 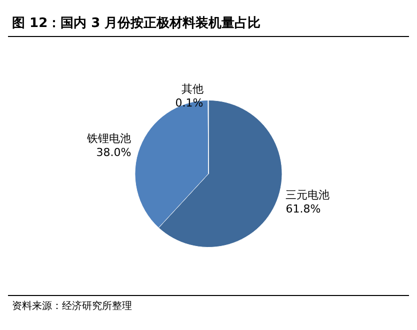 I want to click on text: 资料来源：经济研究所整理, so click(x=72, y=306).